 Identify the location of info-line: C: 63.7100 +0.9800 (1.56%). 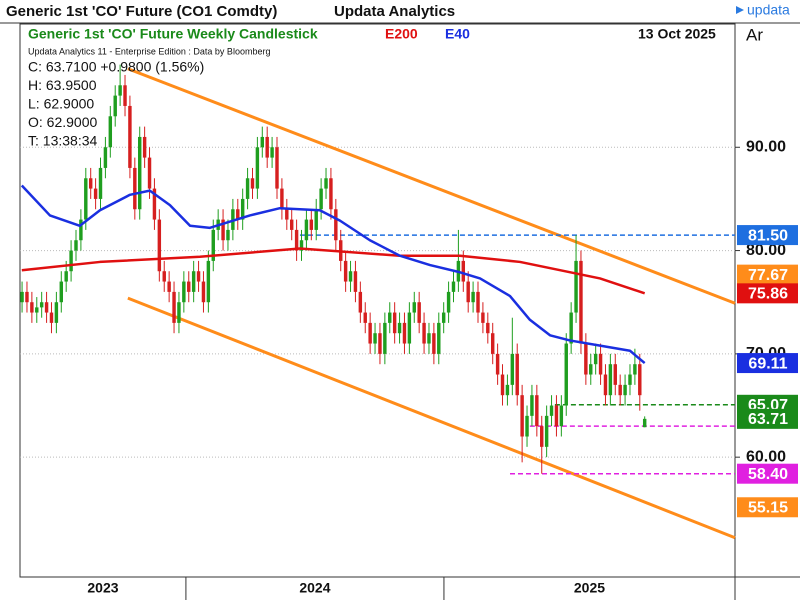
(116, 67).